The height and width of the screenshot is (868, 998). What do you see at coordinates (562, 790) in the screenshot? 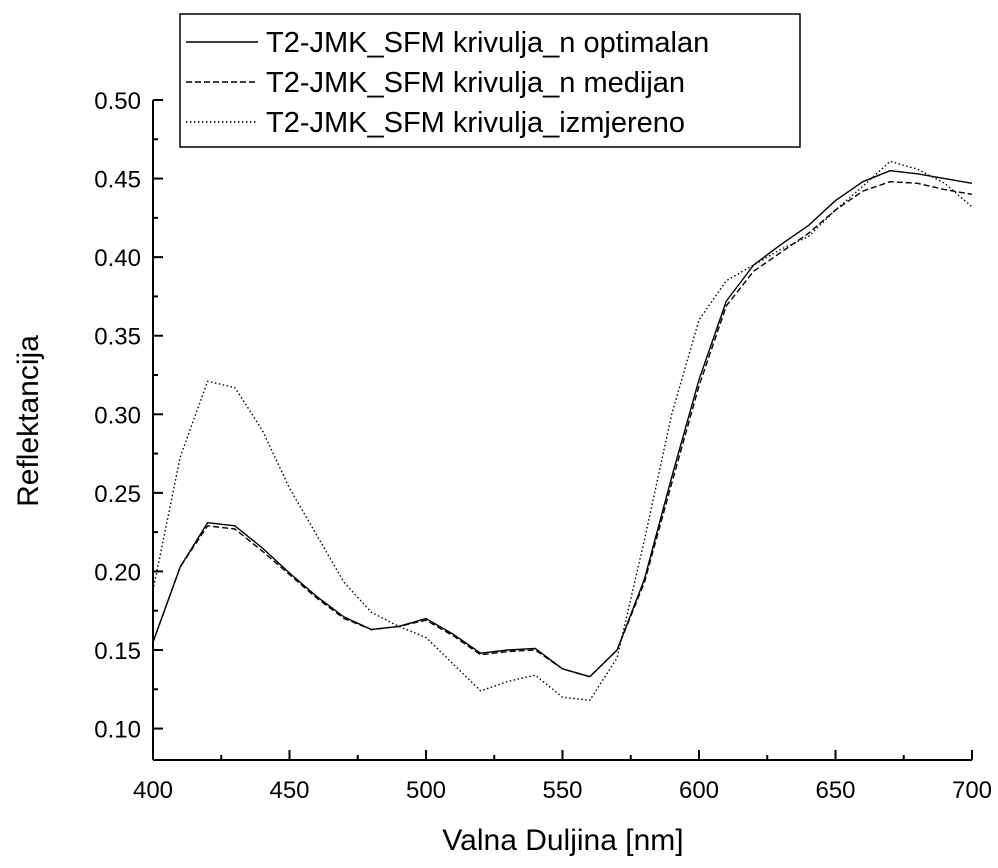
I see `x-tick-label: 550` at bounding box center [562, 790].